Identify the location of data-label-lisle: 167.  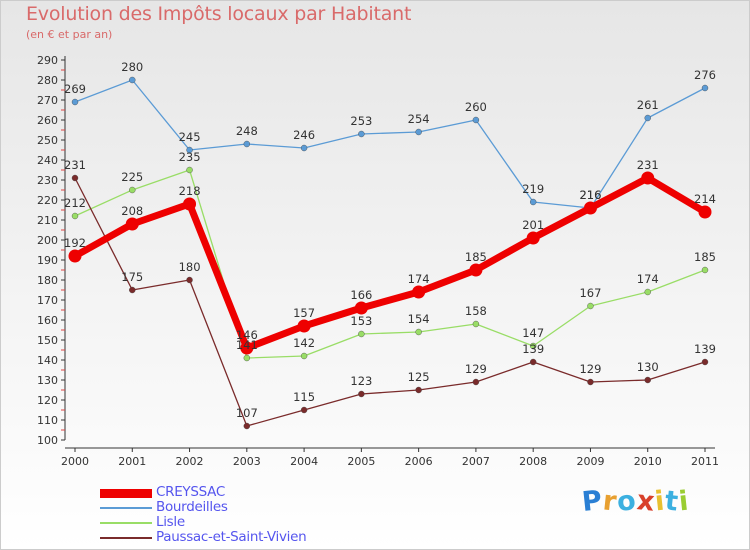
(590, 293).